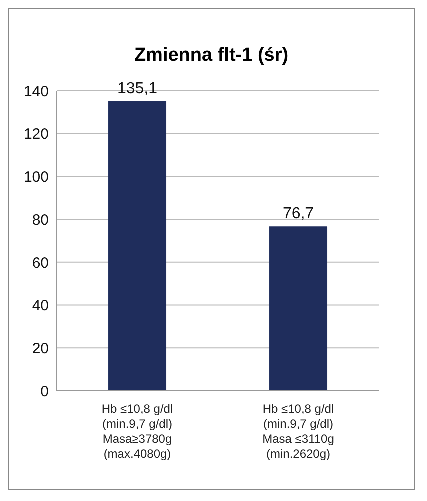 The width and height of the screenshot is (427, 501). What do you see at coordinates (298, 214) in the screenshot?
I see `data-label: 76,7` at bounding box center [298, 214].